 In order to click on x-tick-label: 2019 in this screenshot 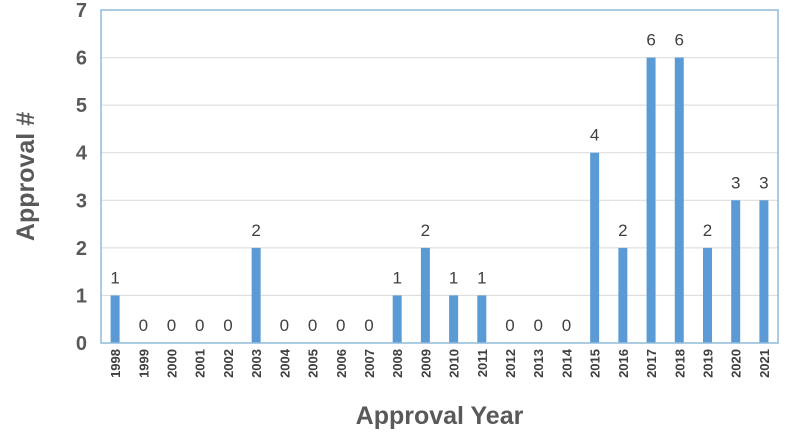, I will do `click(707, 363)`.